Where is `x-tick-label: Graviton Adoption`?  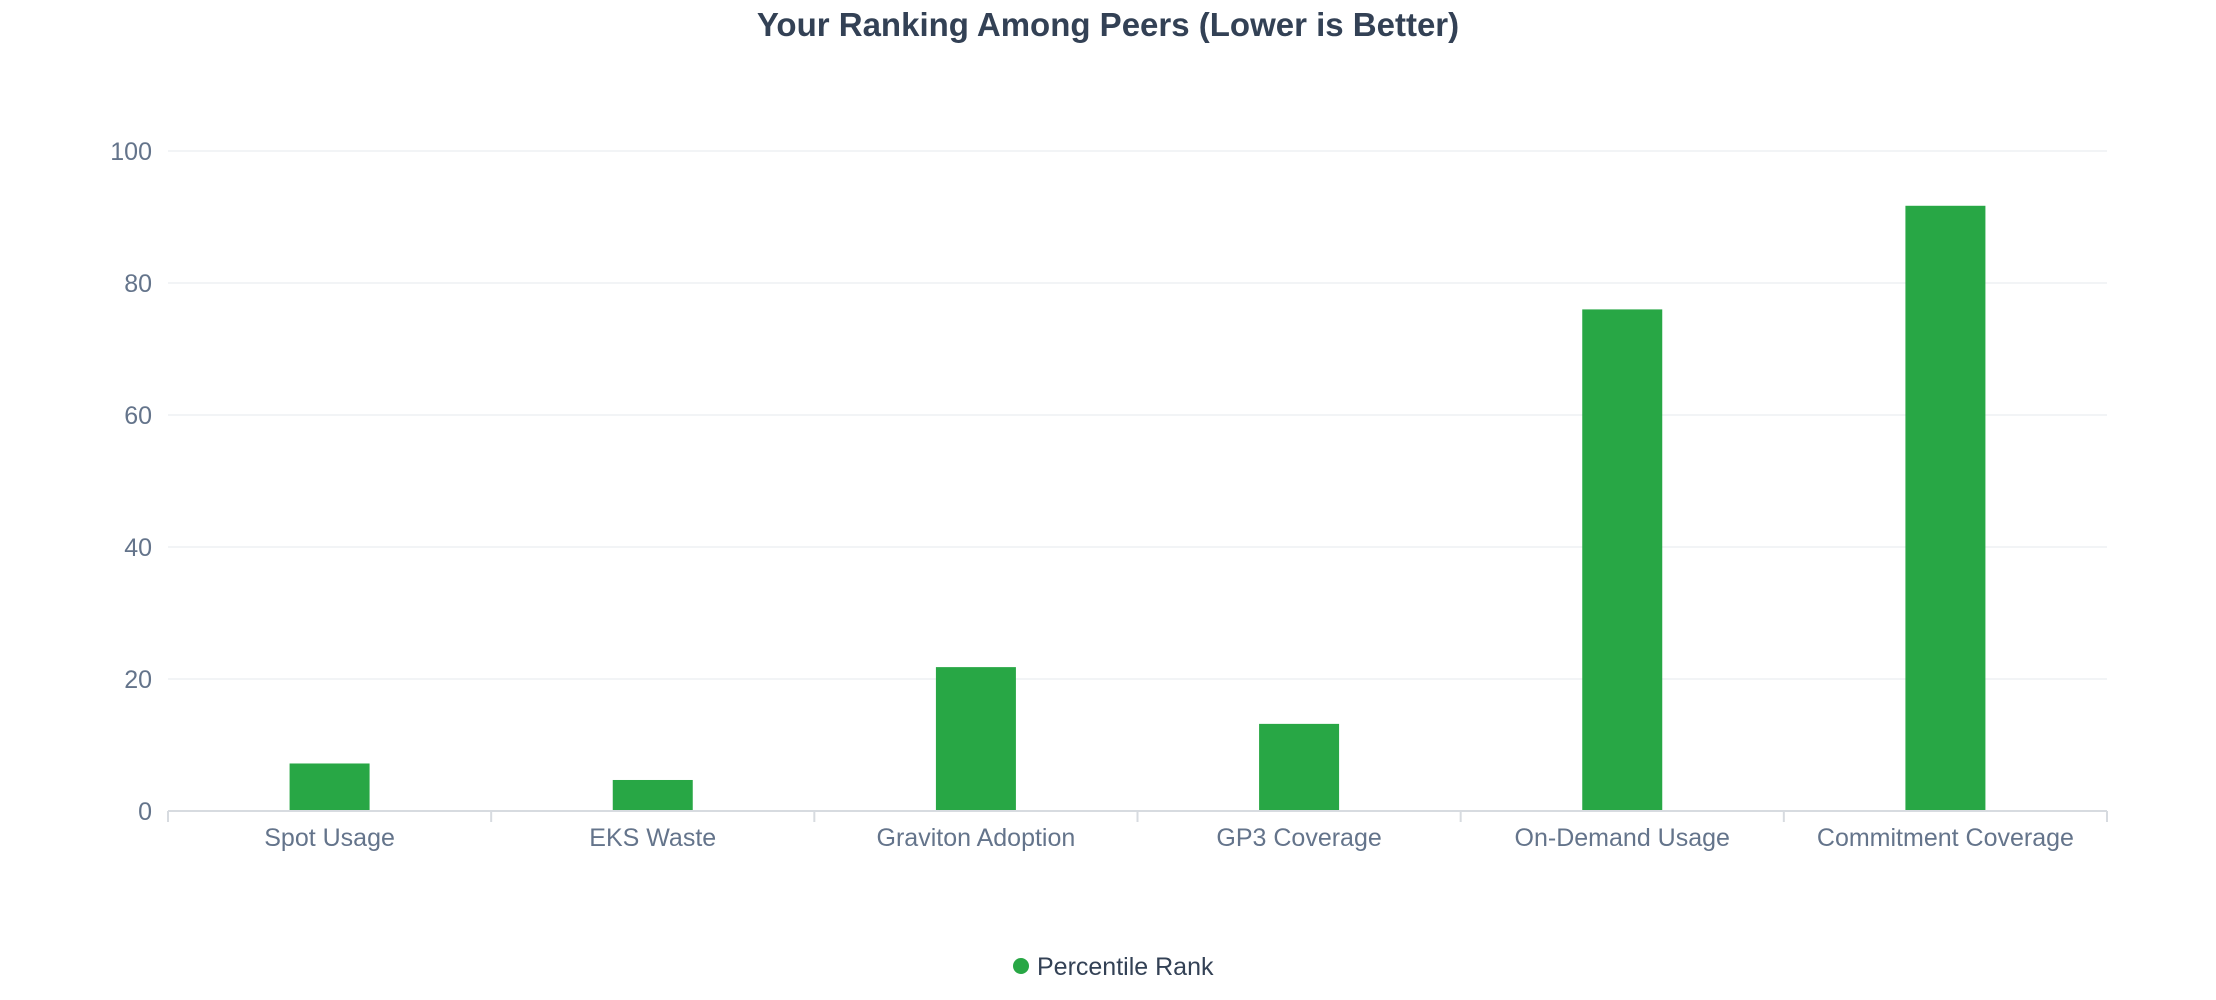
x-tick-label: Graviton Adoption is located at coordinates (976, 838).